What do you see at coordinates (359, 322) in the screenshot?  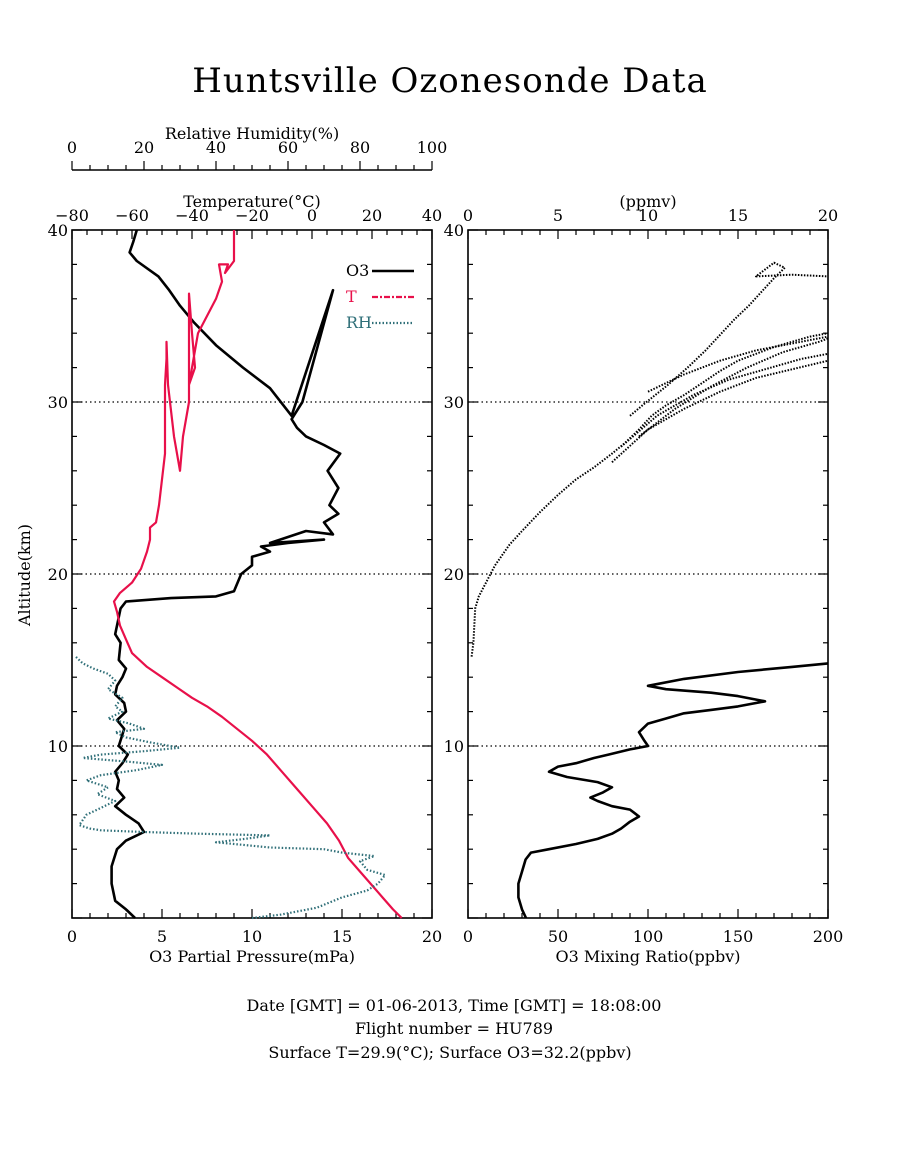 I see `legend-label-rh: RH` at bounding box center [359, 322].